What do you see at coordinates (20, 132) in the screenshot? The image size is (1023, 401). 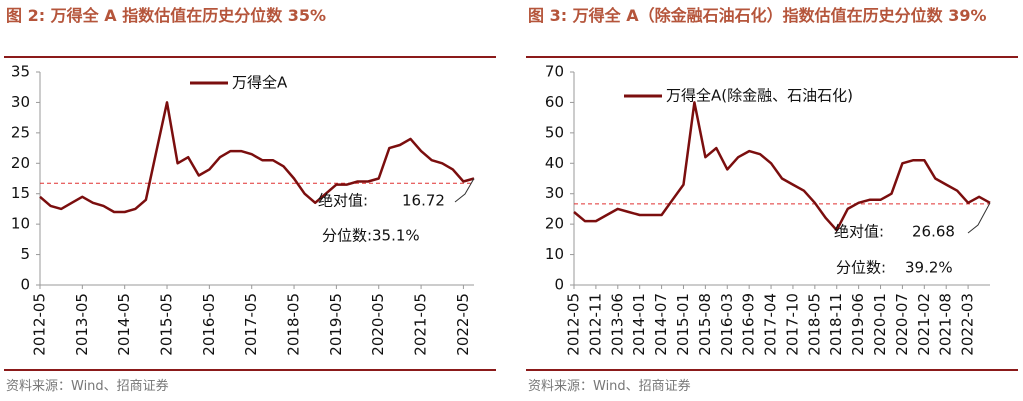 I see `y-tick-label: 25` at bounding box center [20, 132].